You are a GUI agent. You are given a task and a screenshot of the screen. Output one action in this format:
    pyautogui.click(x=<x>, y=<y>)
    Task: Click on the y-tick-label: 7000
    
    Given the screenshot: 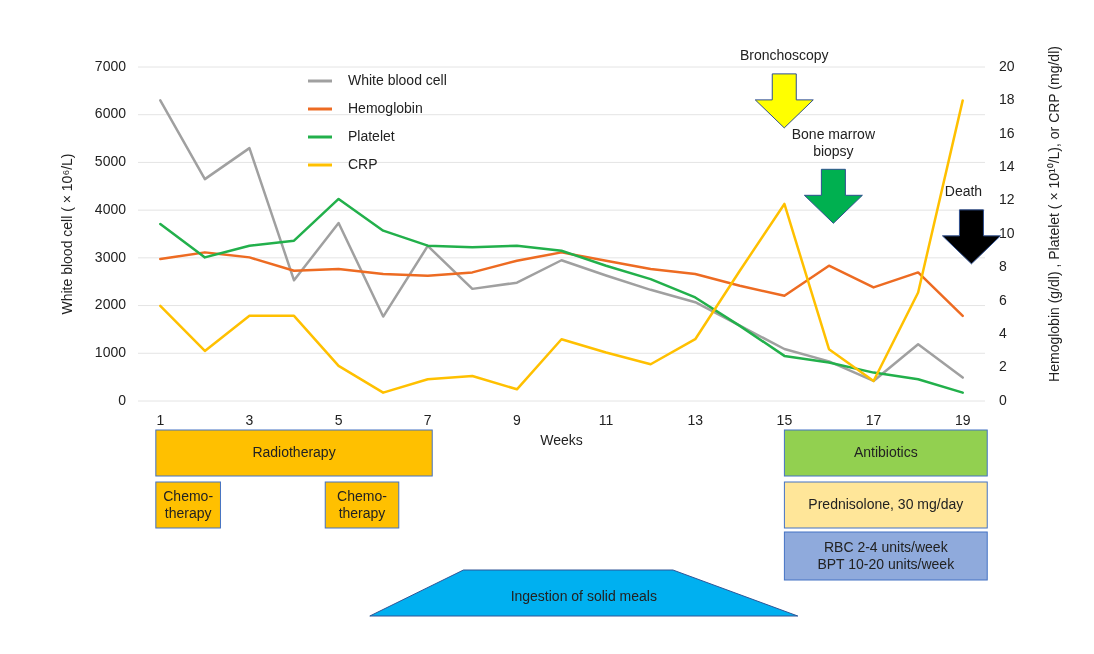 What is the action you would take?
    pyautogui.click(x=110, y=65)
    